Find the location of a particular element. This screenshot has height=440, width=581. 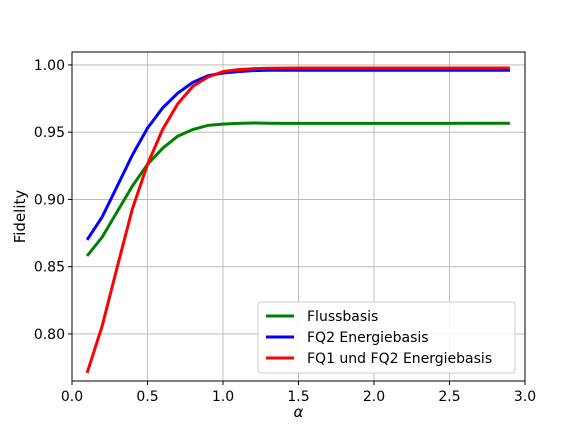

x-tick-label: 0.0 is located at coordinates (72, 397).